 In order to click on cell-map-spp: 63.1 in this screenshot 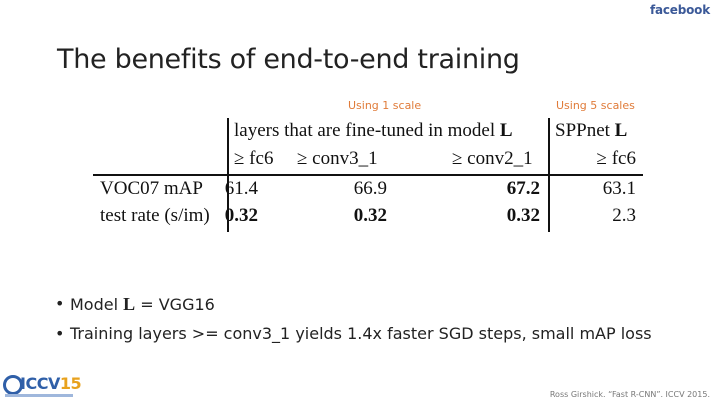, I will do `click(619, 188)`.